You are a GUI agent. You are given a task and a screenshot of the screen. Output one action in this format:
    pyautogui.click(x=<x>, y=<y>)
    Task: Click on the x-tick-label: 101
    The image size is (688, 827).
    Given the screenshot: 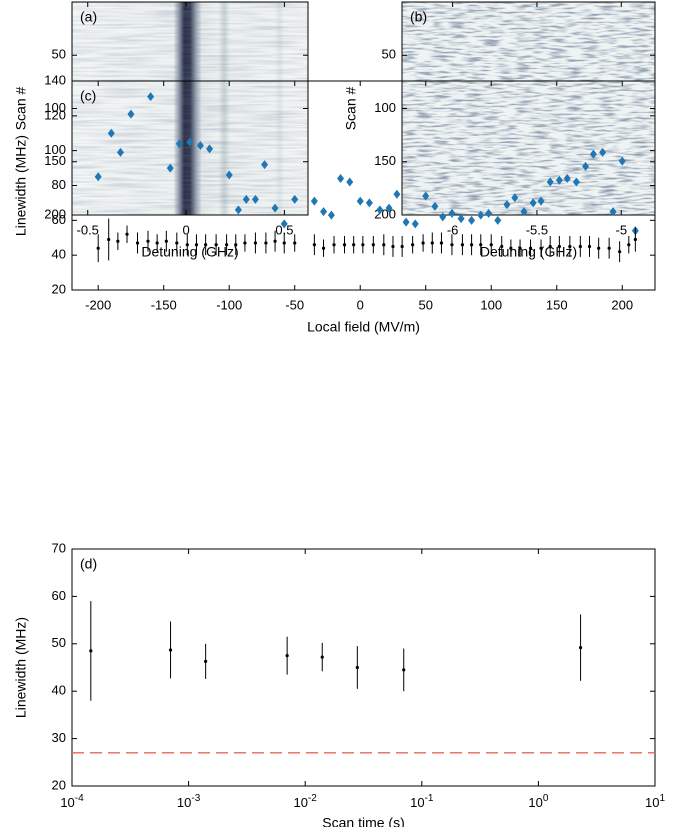 What is the action you would take?
    pyautogui.click(x=655, y=802)
    